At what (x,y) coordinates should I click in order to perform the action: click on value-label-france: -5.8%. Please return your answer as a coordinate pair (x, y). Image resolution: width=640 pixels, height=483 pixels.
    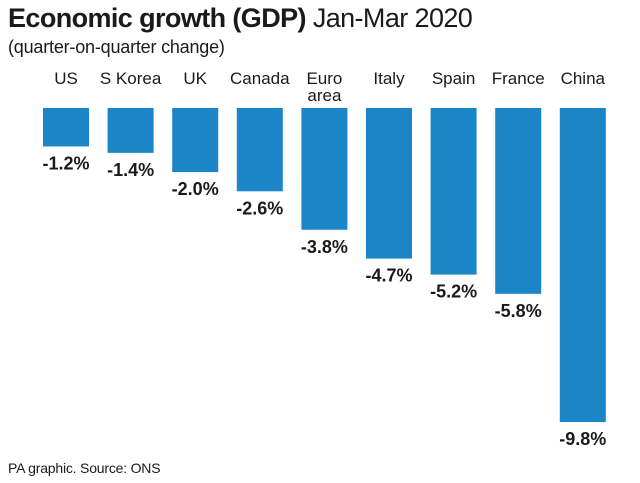
    Looking at the image, I should click on (518, 311).